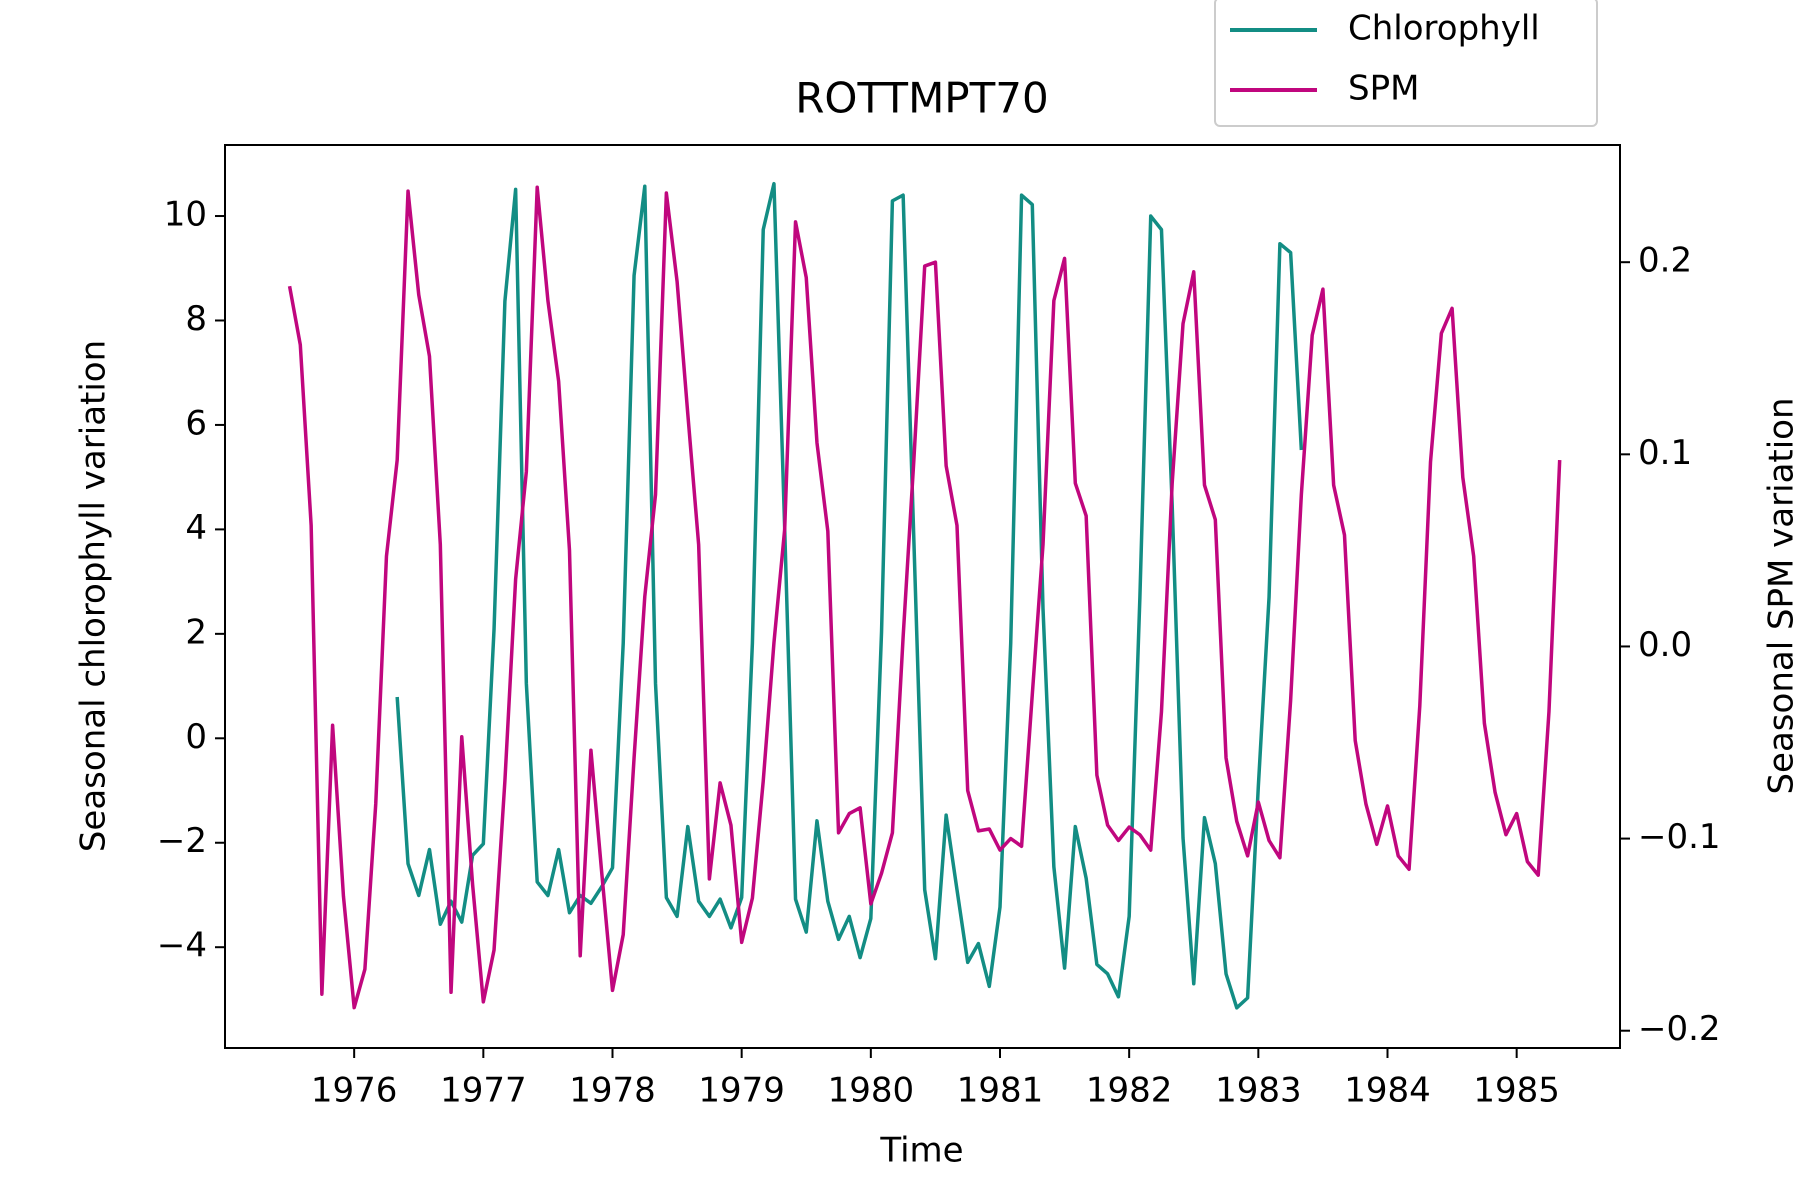  What do you see at coordinates (1516, 1091) in the screenshot?
I see `x-tick-label: 1985` at bounding box center [1516, 1091].